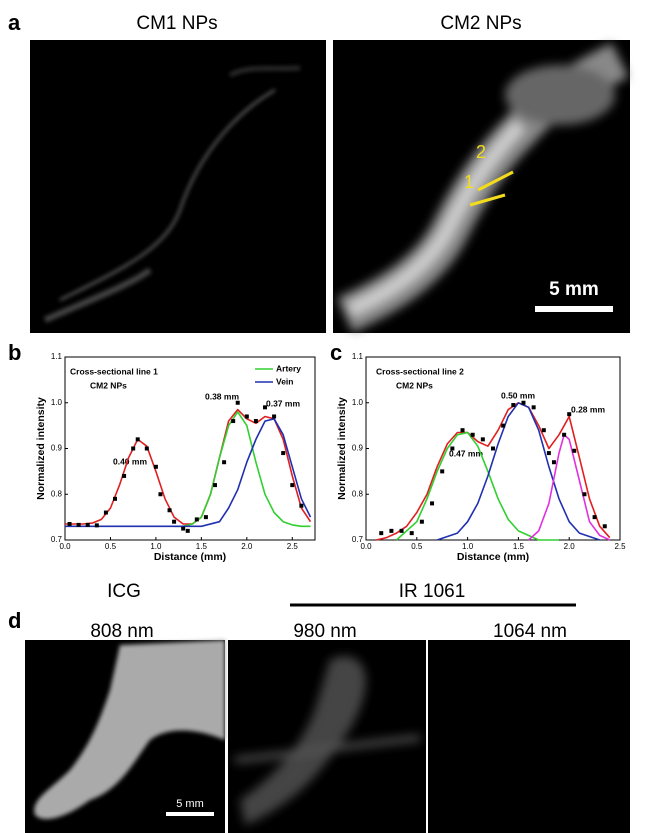 The height and width of the screenshot is (833, 650). Describe the element at coordinates (493, 557) in the screenshot. I see `x-axis-label: Distance (mm)` at that location.